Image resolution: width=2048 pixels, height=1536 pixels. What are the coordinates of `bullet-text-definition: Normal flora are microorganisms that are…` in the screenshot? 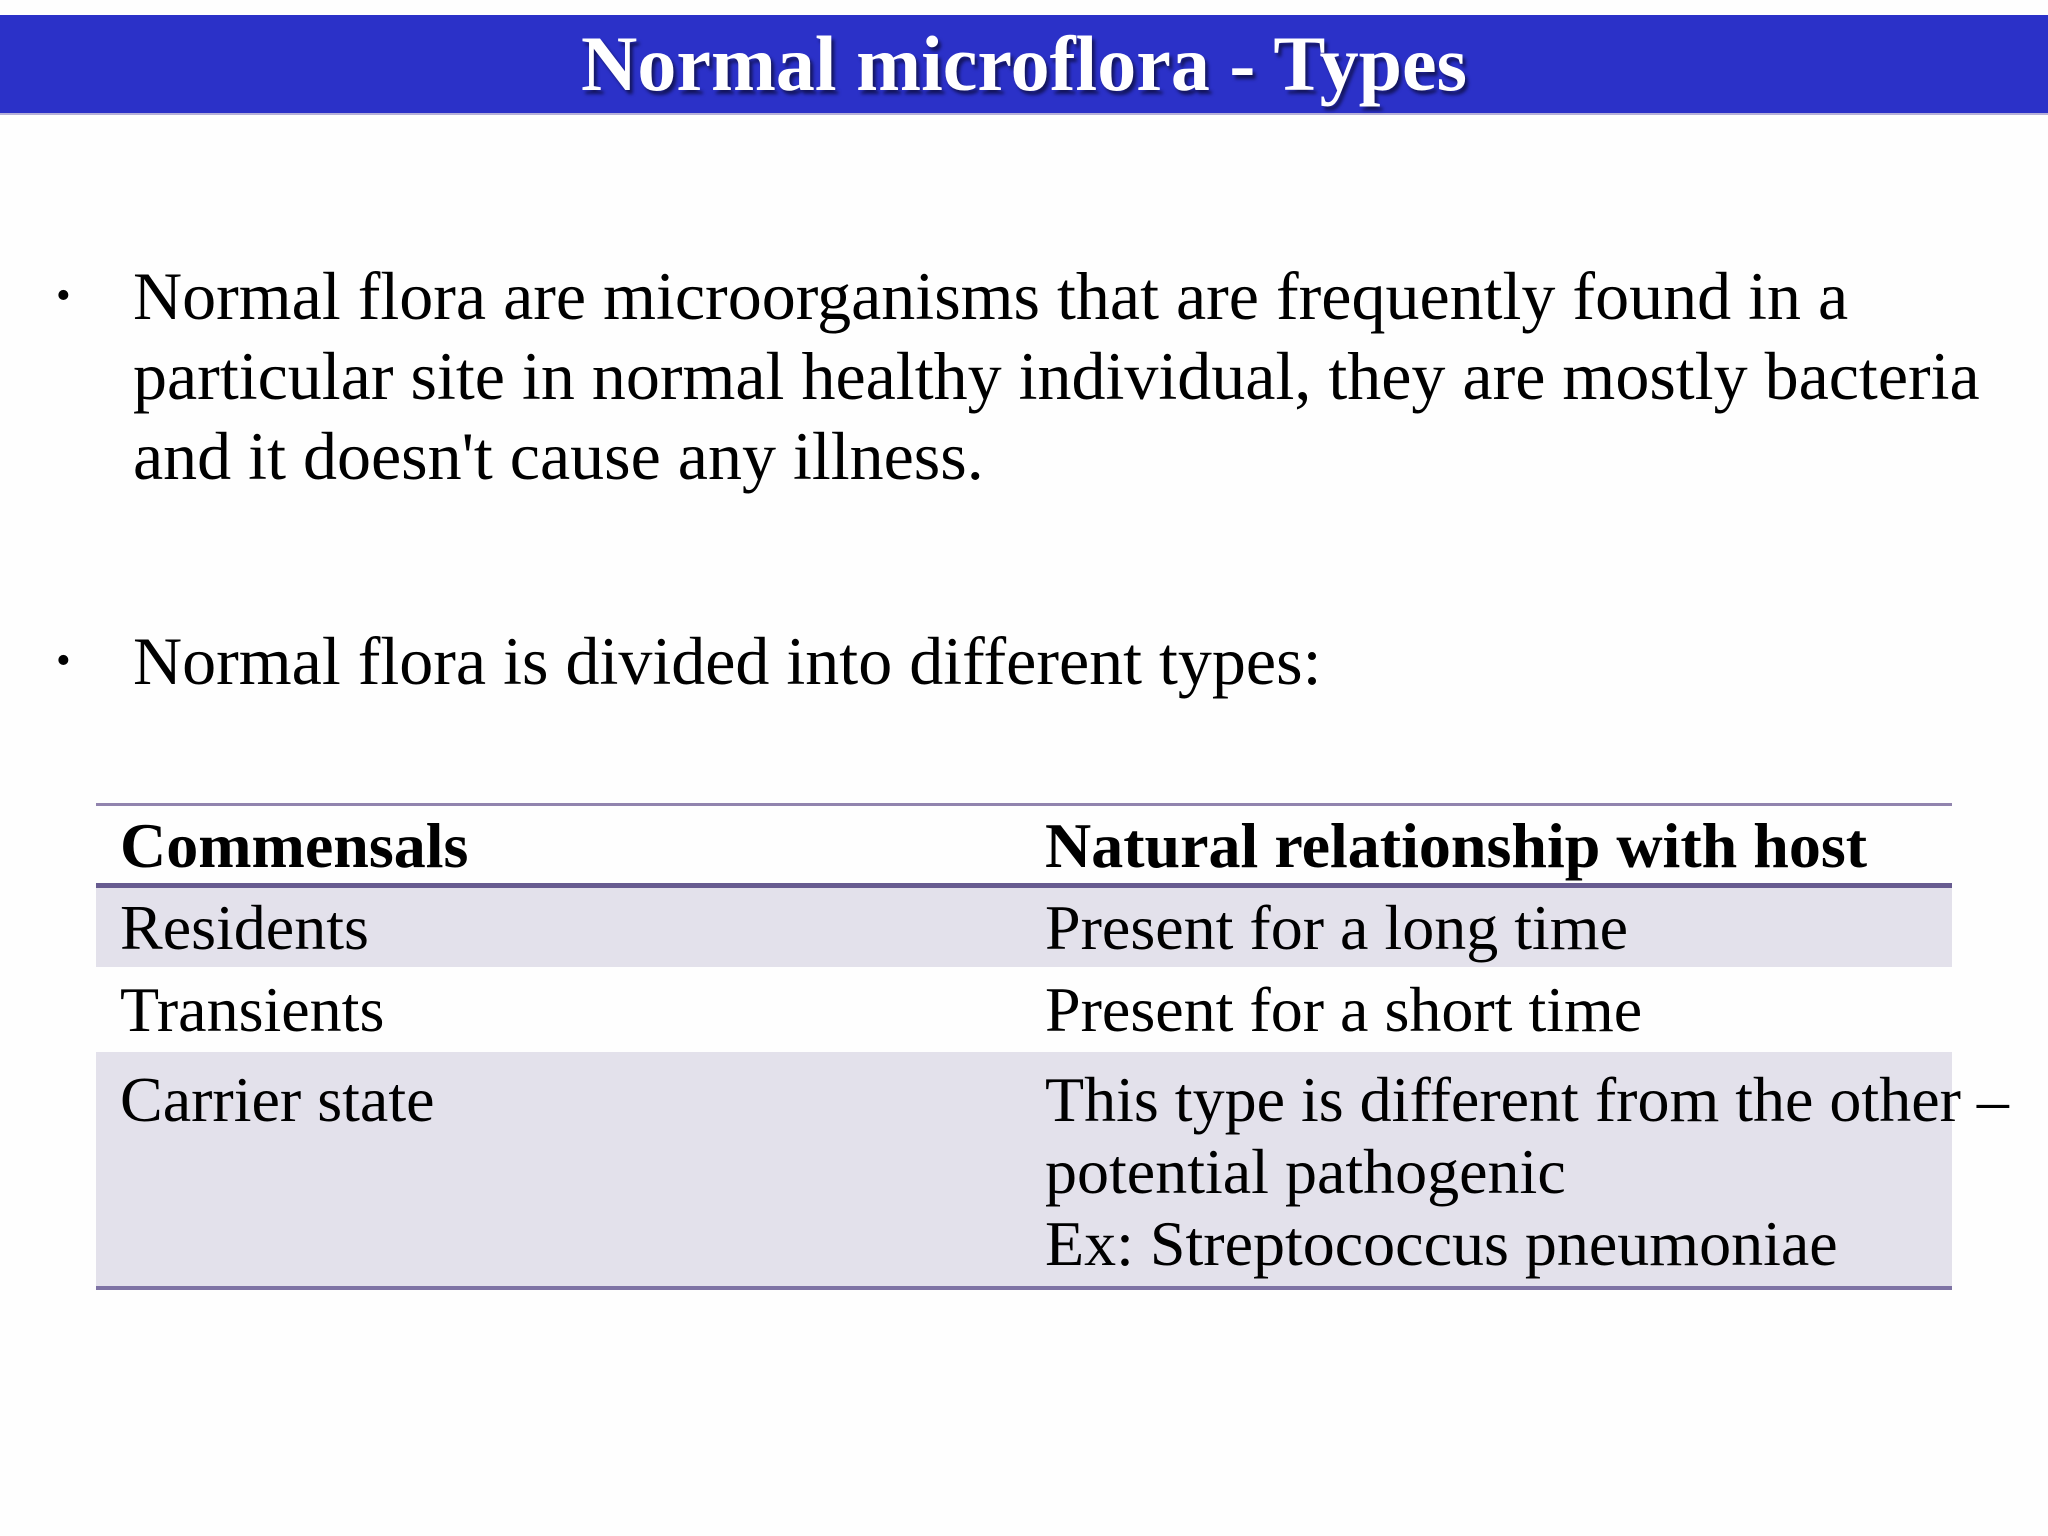 It's located at (1056, 376).